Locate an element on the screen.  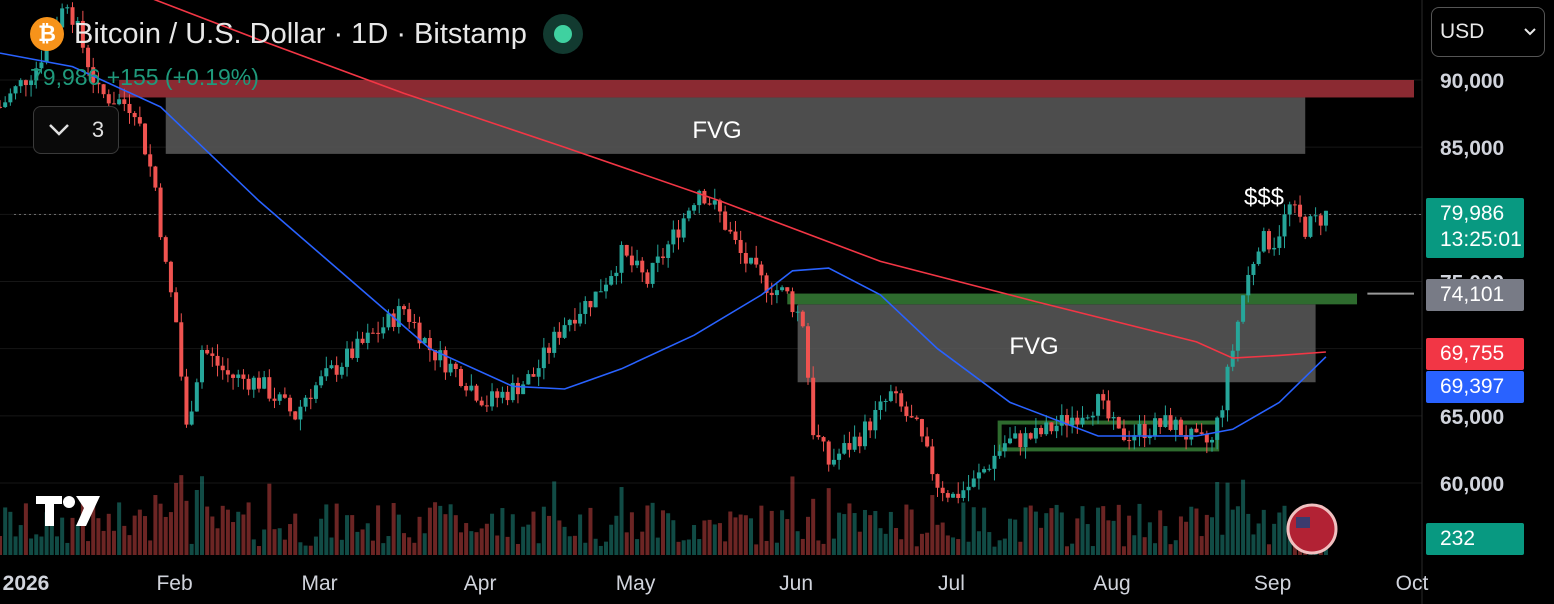
ma-slow-tag is located at coordinates (1475, 354).